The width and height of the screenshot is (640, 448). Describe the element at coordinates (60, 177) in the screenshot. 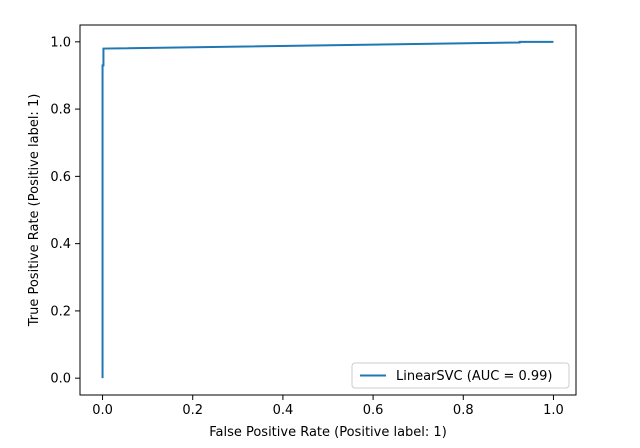

I see `y-tick-label: 0.6` at that location.